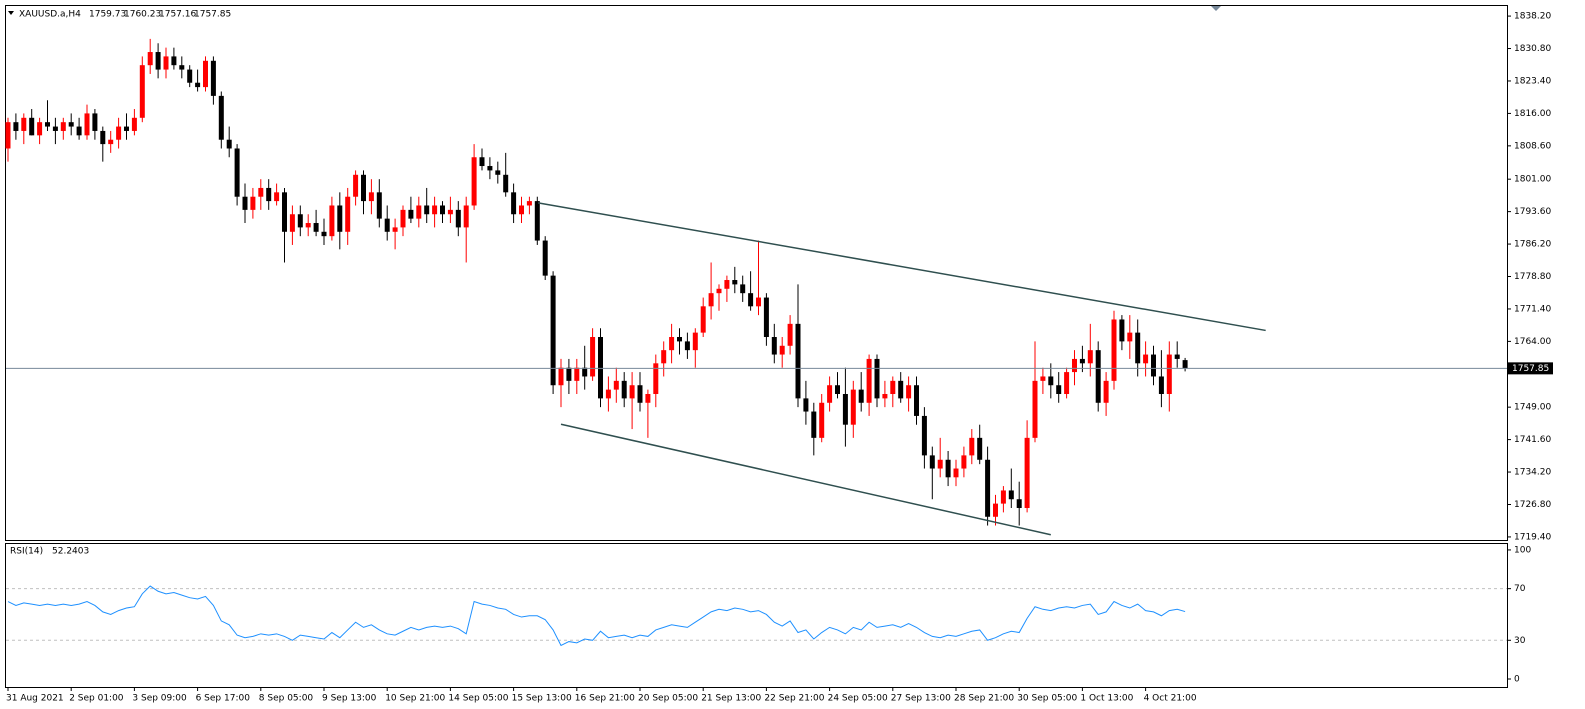 This screenshot has height=709, width=1585. I want to click on y-tick-label: 1816.00, so click(1532, 114).